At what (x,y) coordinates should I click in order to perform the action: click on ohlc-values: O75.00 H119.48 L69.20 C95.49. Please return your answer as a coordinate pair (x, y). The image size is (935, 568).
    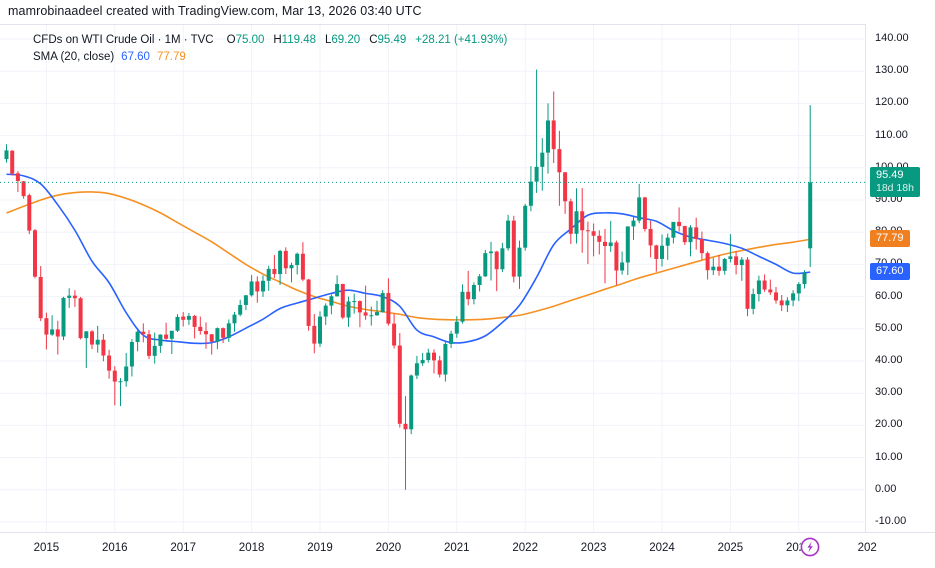
    Looking at the image, I should click on (317, 40).